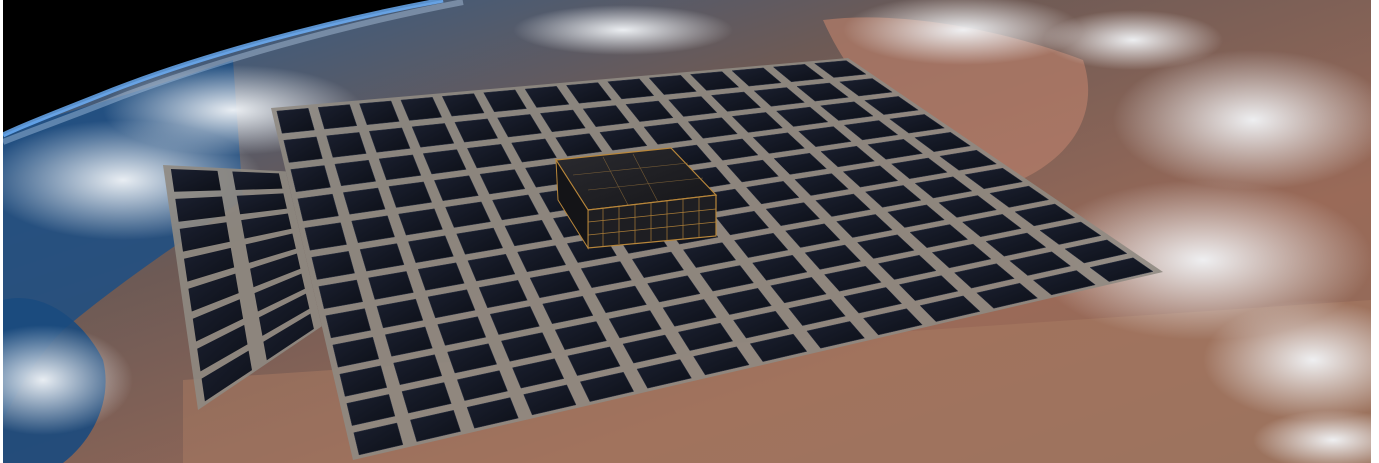 The image size is (1379, 463). What do you see at coordinates (572, 204) in the screenshot?
I see `satellite-side` at bounding box center [572, 204].